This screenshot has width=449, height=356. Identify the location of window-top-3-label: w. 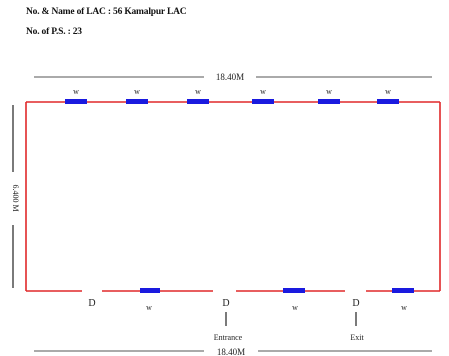
(198, 91).